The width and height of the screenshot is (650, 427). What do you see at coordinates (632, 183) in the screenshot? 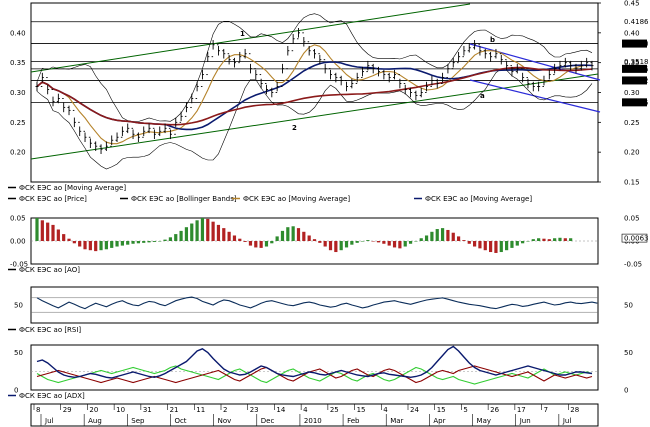
I see `price-right-tick-label: 0.15` at bounding box center [632, 183].